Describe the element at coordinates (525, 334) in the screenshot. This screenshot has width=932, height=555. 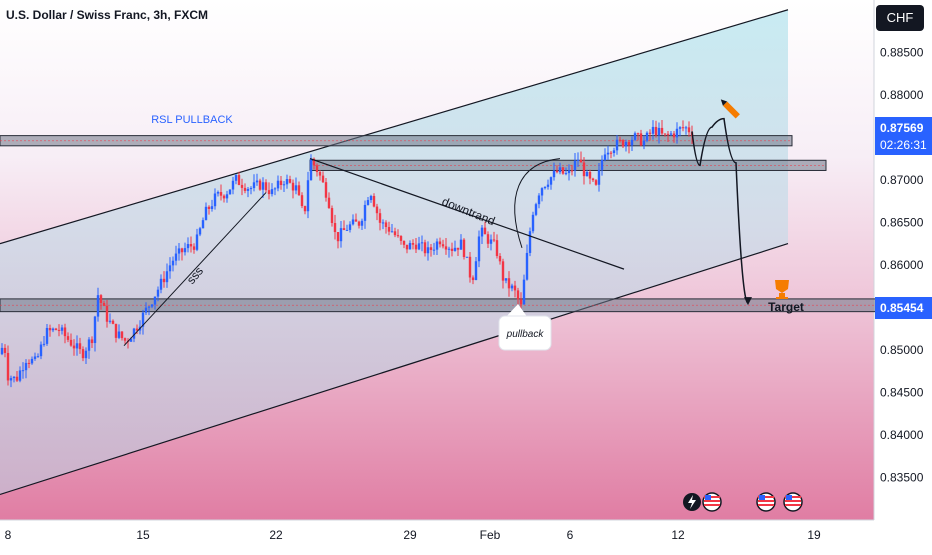
I see `pullback-label: pullback` at that location.